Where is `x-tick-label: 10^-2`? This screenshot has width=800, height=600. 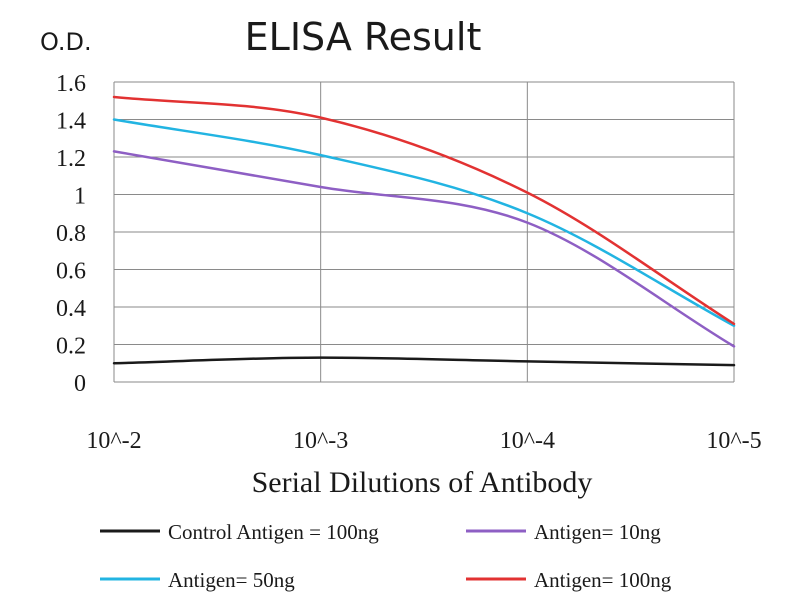 x-tick-label: 10^-2 is located at coordinates (113, 441).